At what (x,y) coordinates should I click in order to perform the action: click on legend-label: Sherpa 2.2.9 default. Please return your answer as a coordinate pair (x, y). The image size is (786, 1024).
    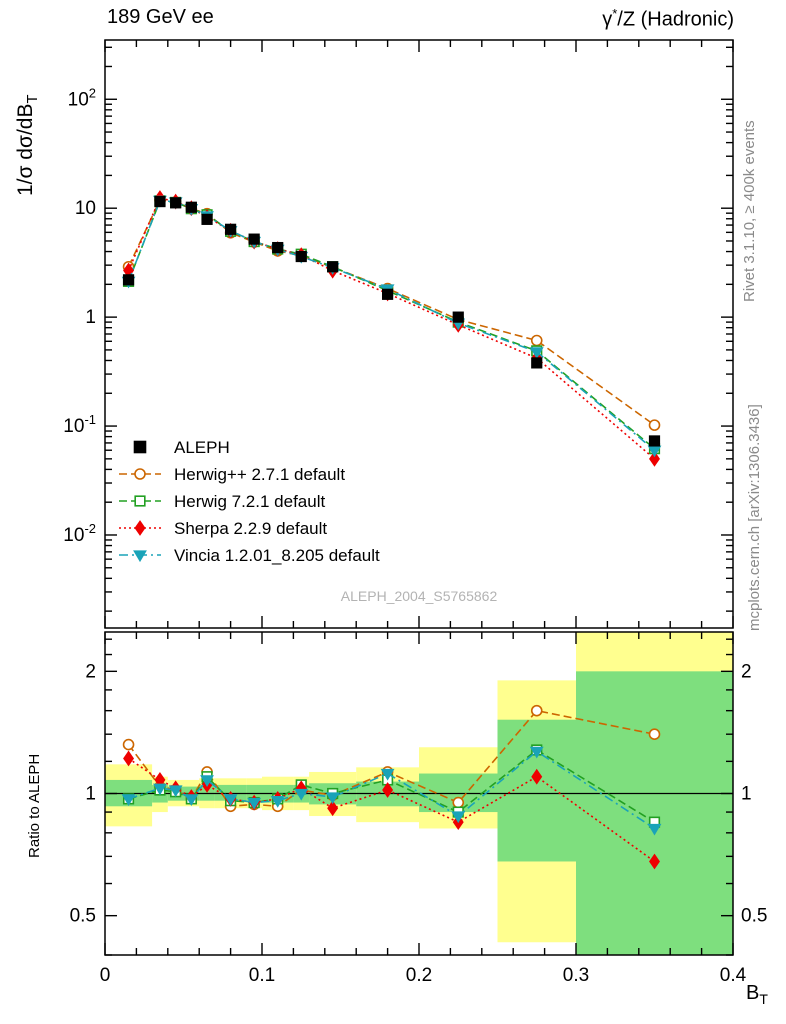
    Looking at the image, I should click on (250, 528).